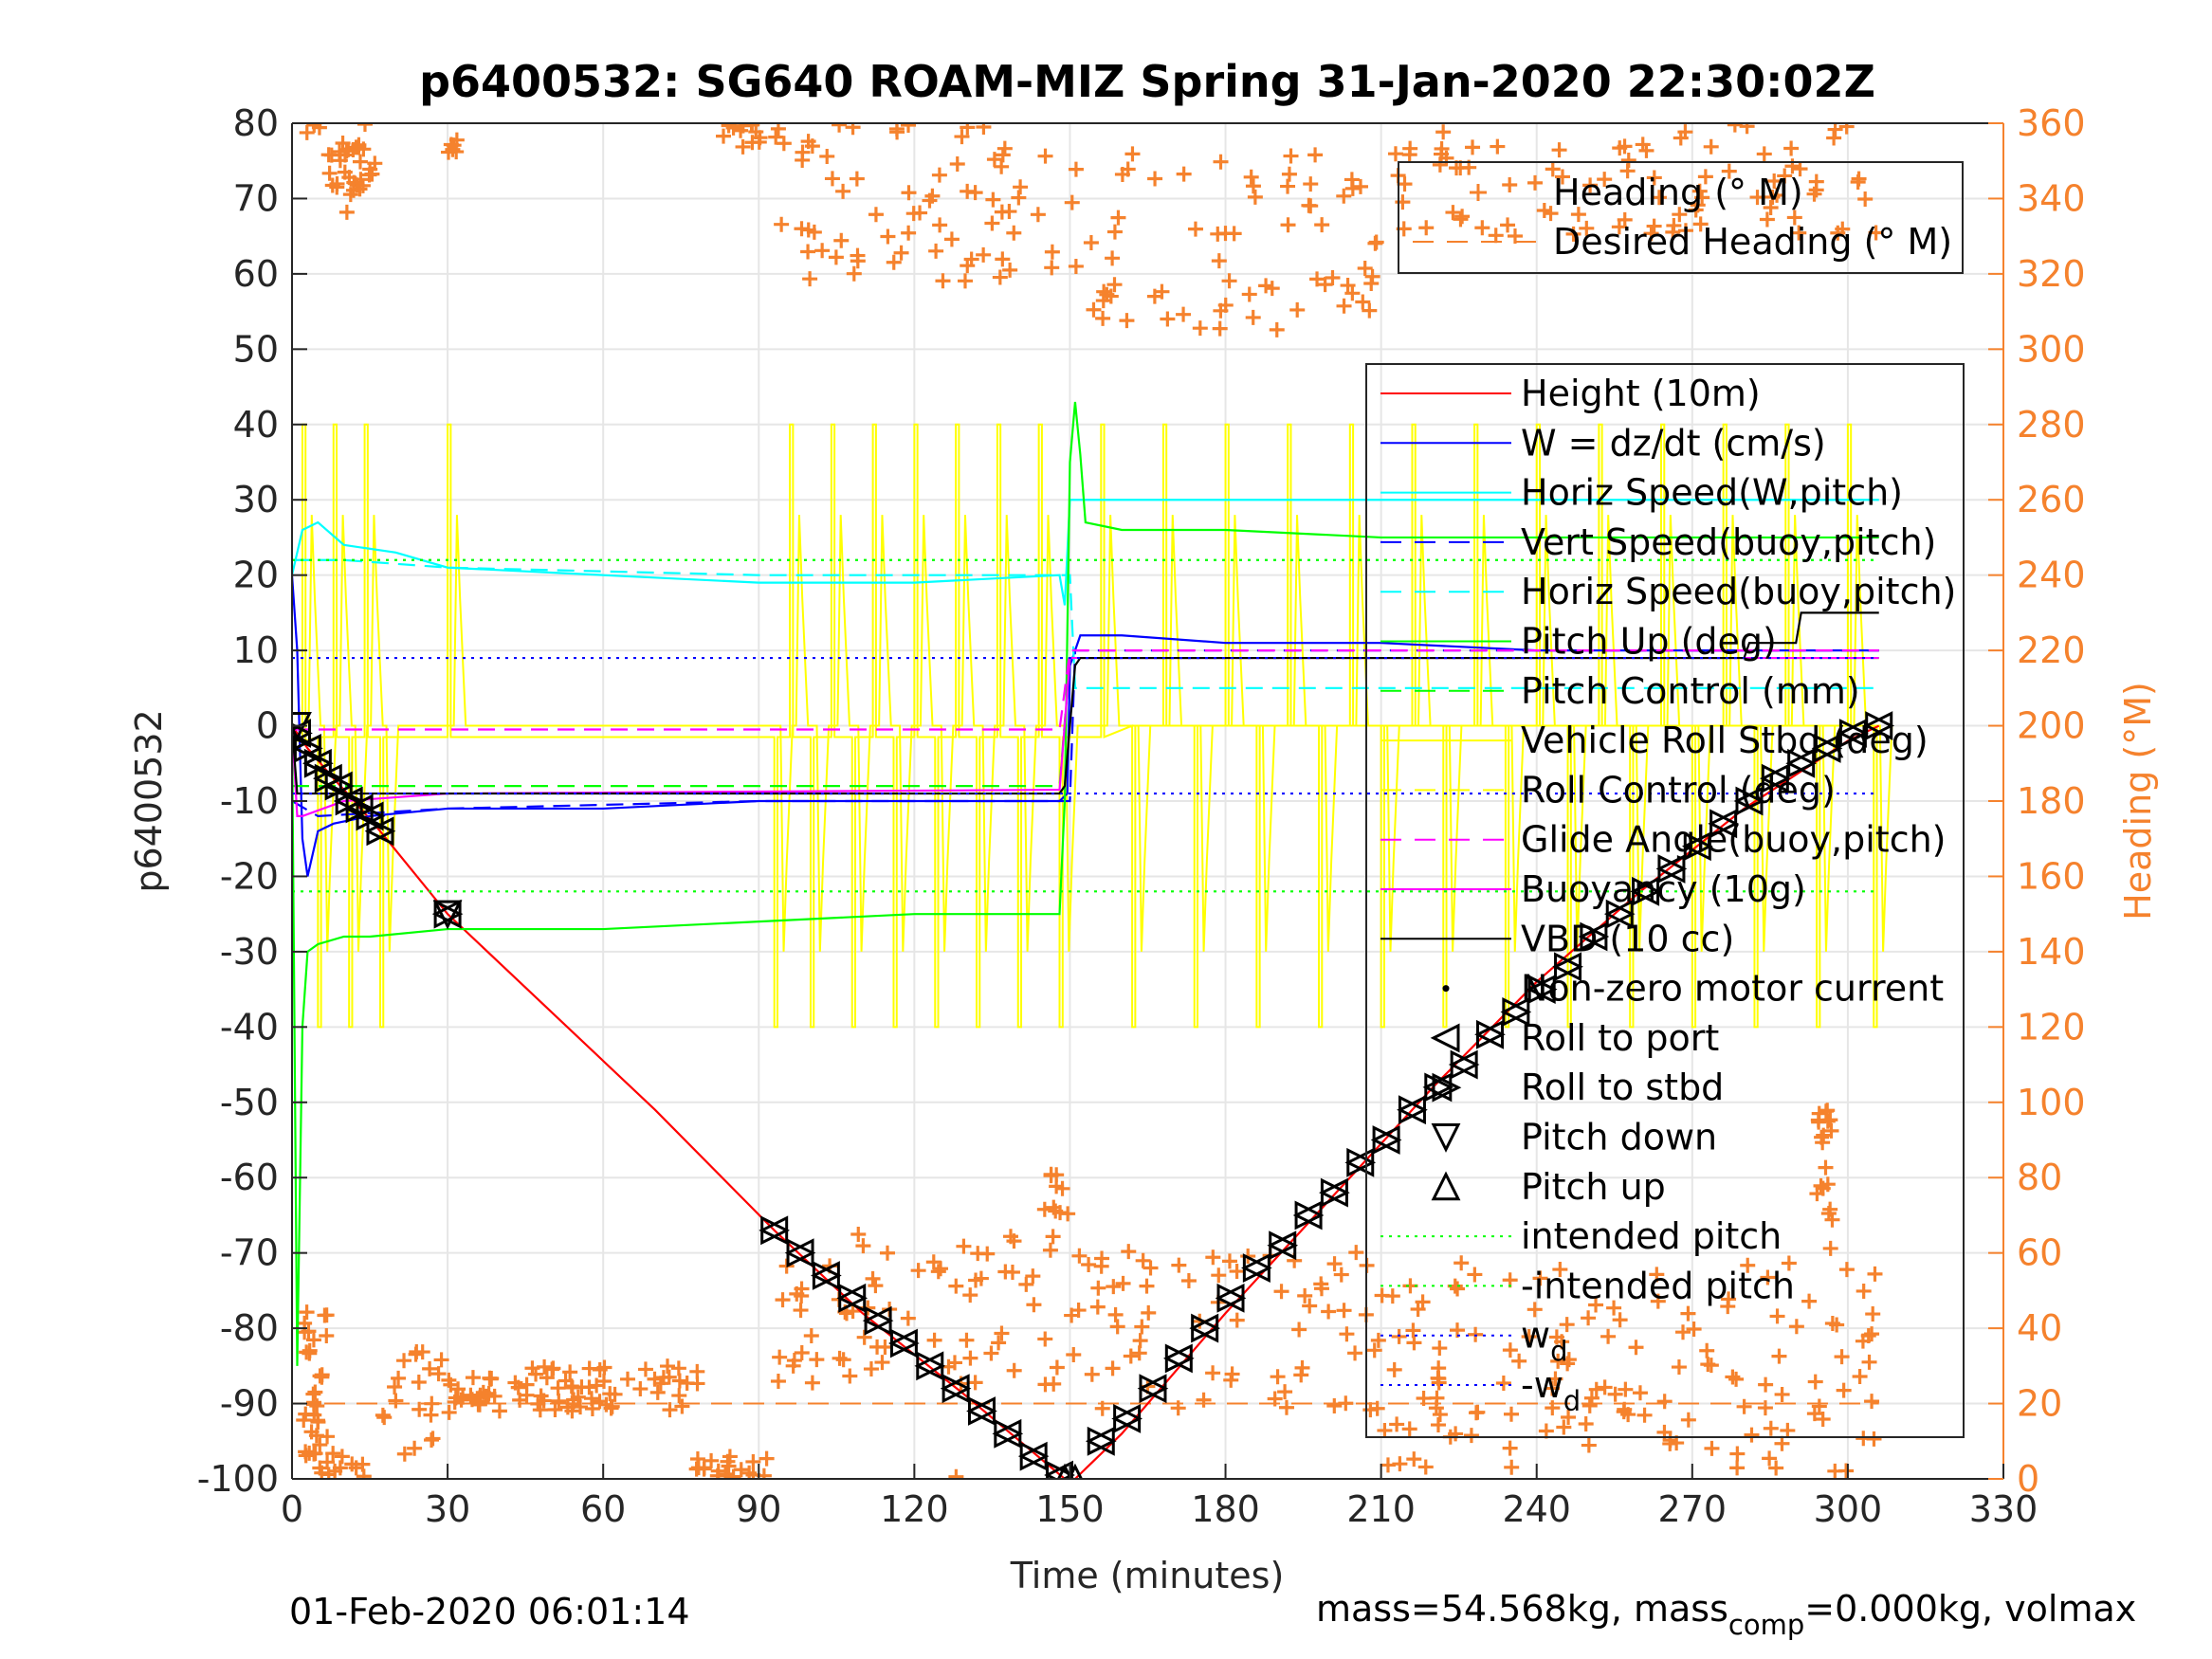  What do you see at coordinates (249, 1102) in the screenshot?
I see `y-tick-label: -50` at bounding box center [249, 1102].